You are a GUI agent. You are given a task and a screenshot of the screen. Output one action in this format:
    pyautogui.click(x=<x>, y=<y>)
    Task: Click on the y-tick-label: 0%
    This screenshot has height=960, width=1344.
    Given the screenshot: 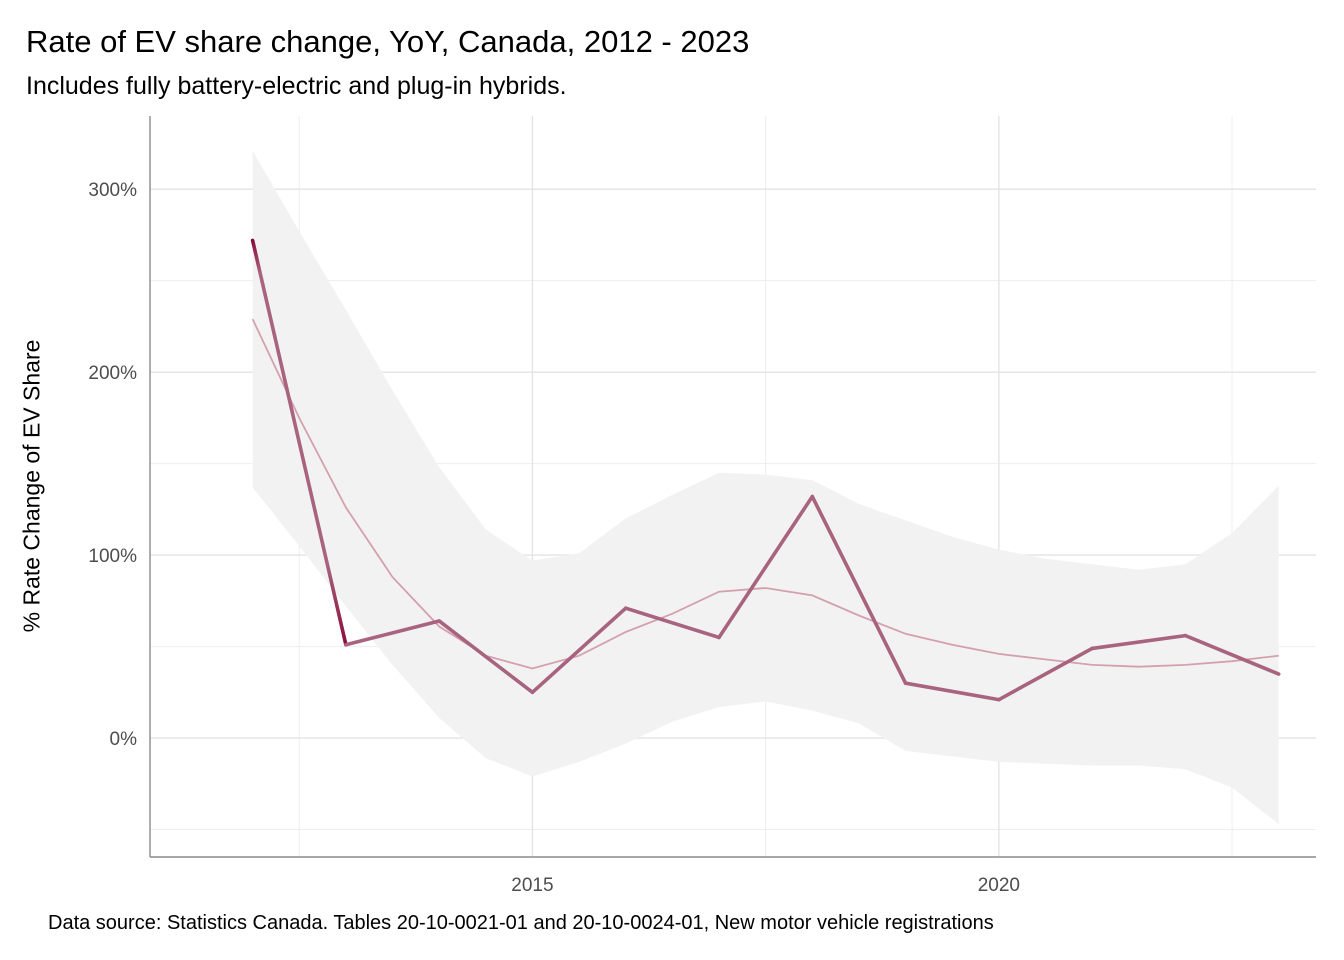 What is the action you would take?
    pyautogui.click(x=124, y=739)
    